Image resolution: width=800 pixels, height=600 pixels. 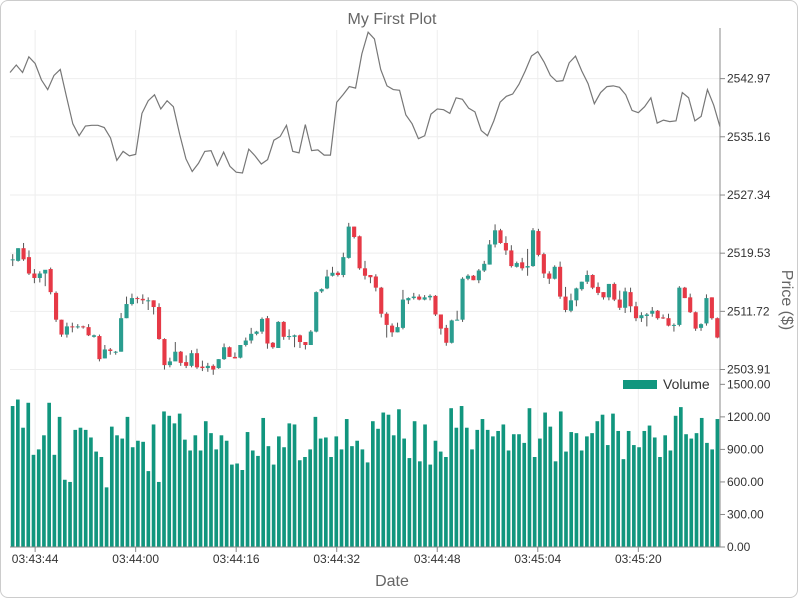 What do you see at coordinates (638, 559) in the screenshot?
I see `x-tick-label: 03:45:20` at bounding box center [638, 559].